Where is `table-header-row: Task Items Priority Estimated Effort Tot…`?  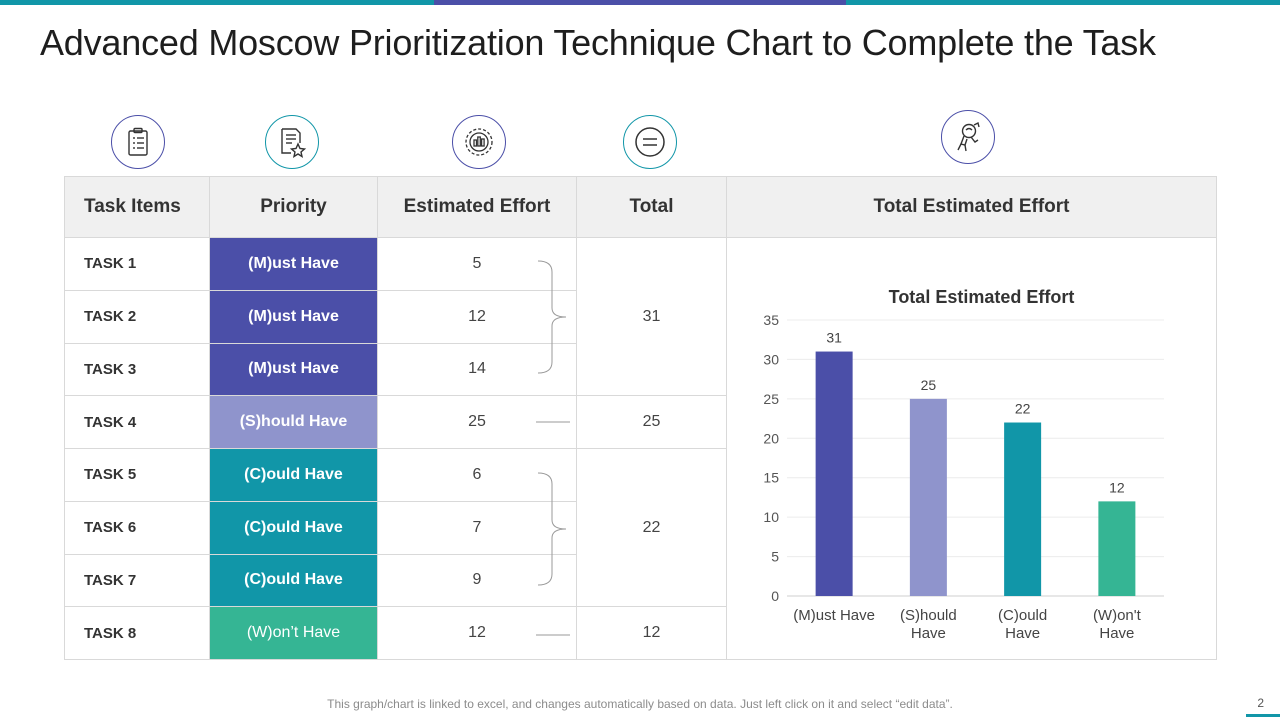 table-header-row: Task Items Priority Estimated Effort Tot… is located at coordinates (640, 207).